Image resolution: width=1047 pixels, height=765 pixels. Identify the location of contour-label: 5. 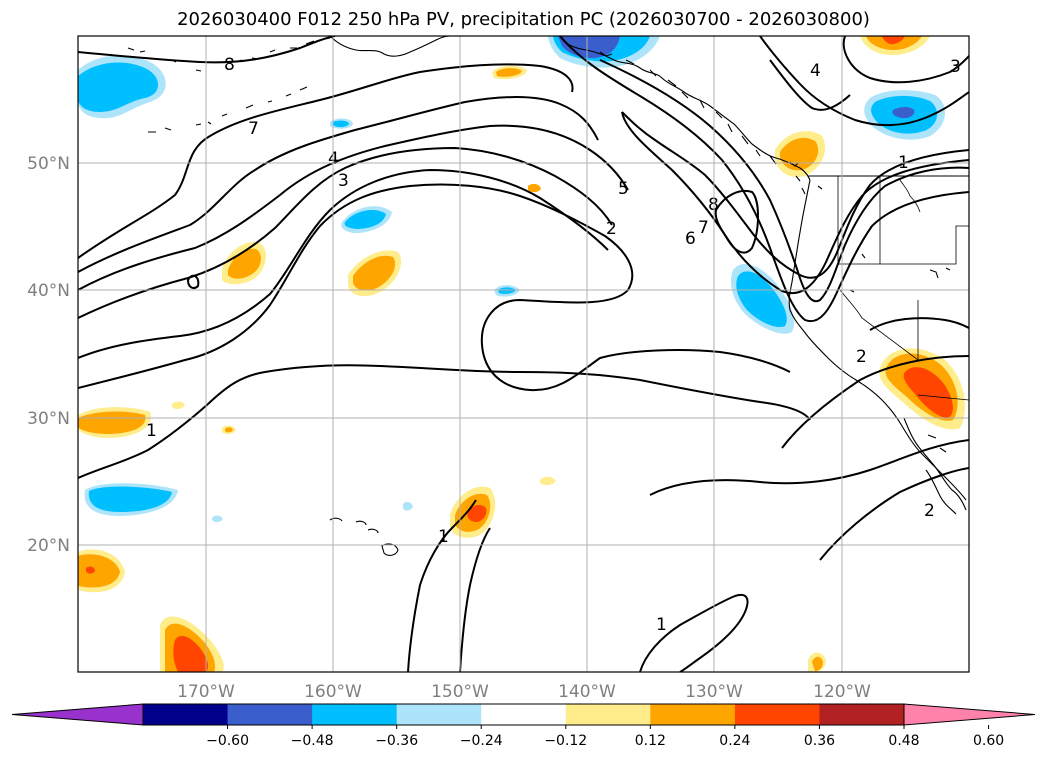
(623, 189).